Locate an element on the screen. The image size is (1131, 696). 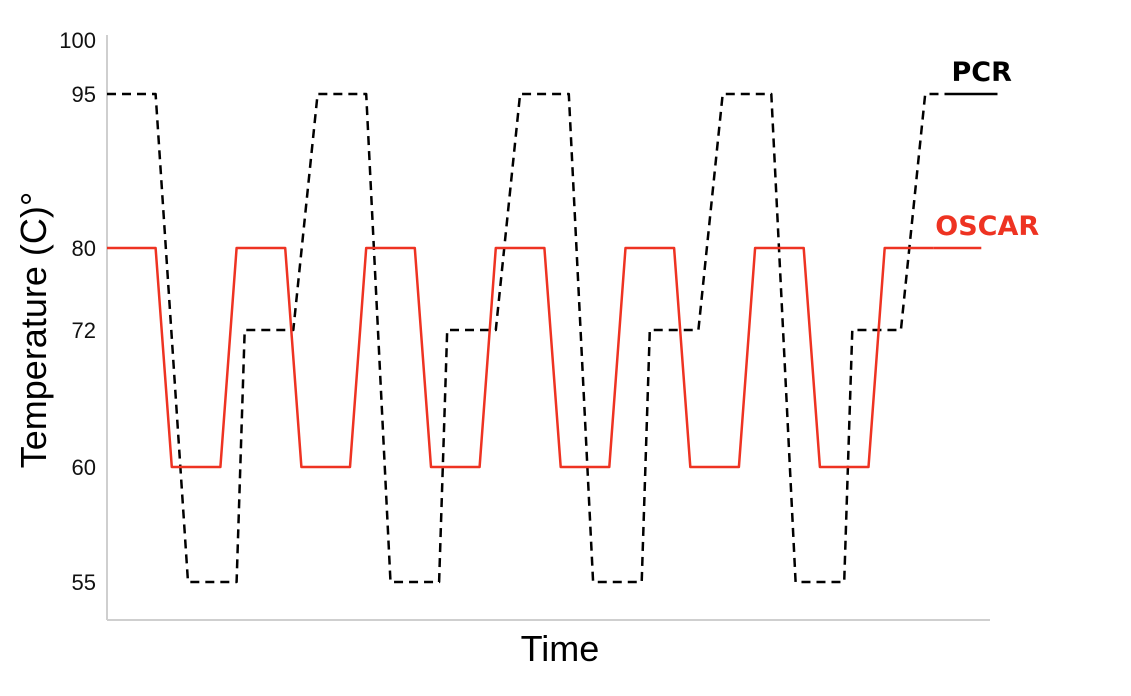
series-label-oscar: OSCAR is located at coordinates (987, 226).